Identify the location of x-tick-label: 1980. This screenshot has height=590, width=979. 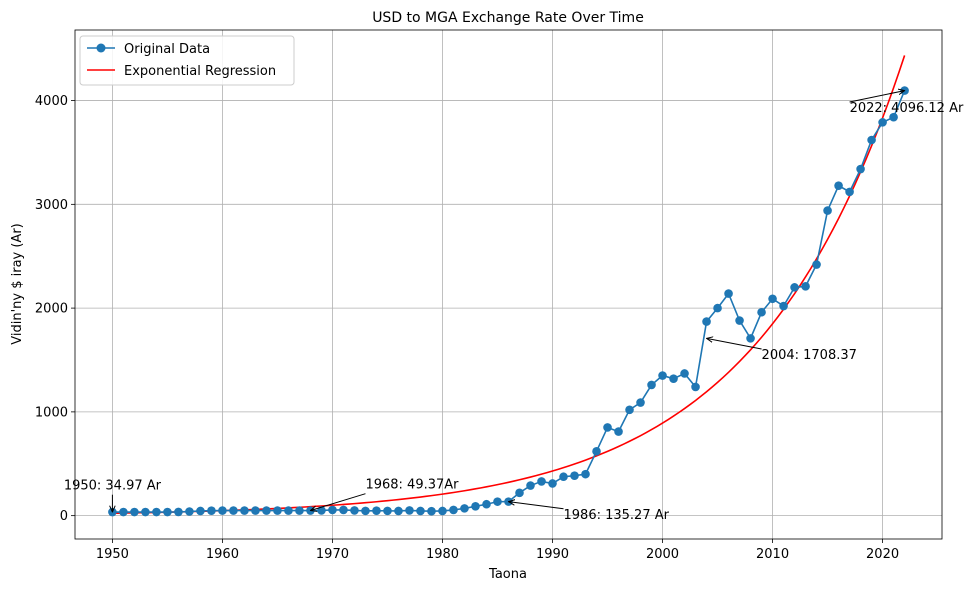
(442, 554).